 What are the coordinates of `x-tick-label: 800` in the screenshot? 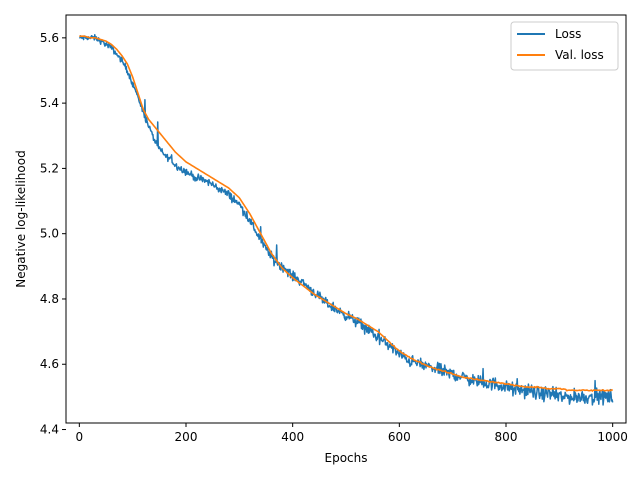 It's located at (506, 437).